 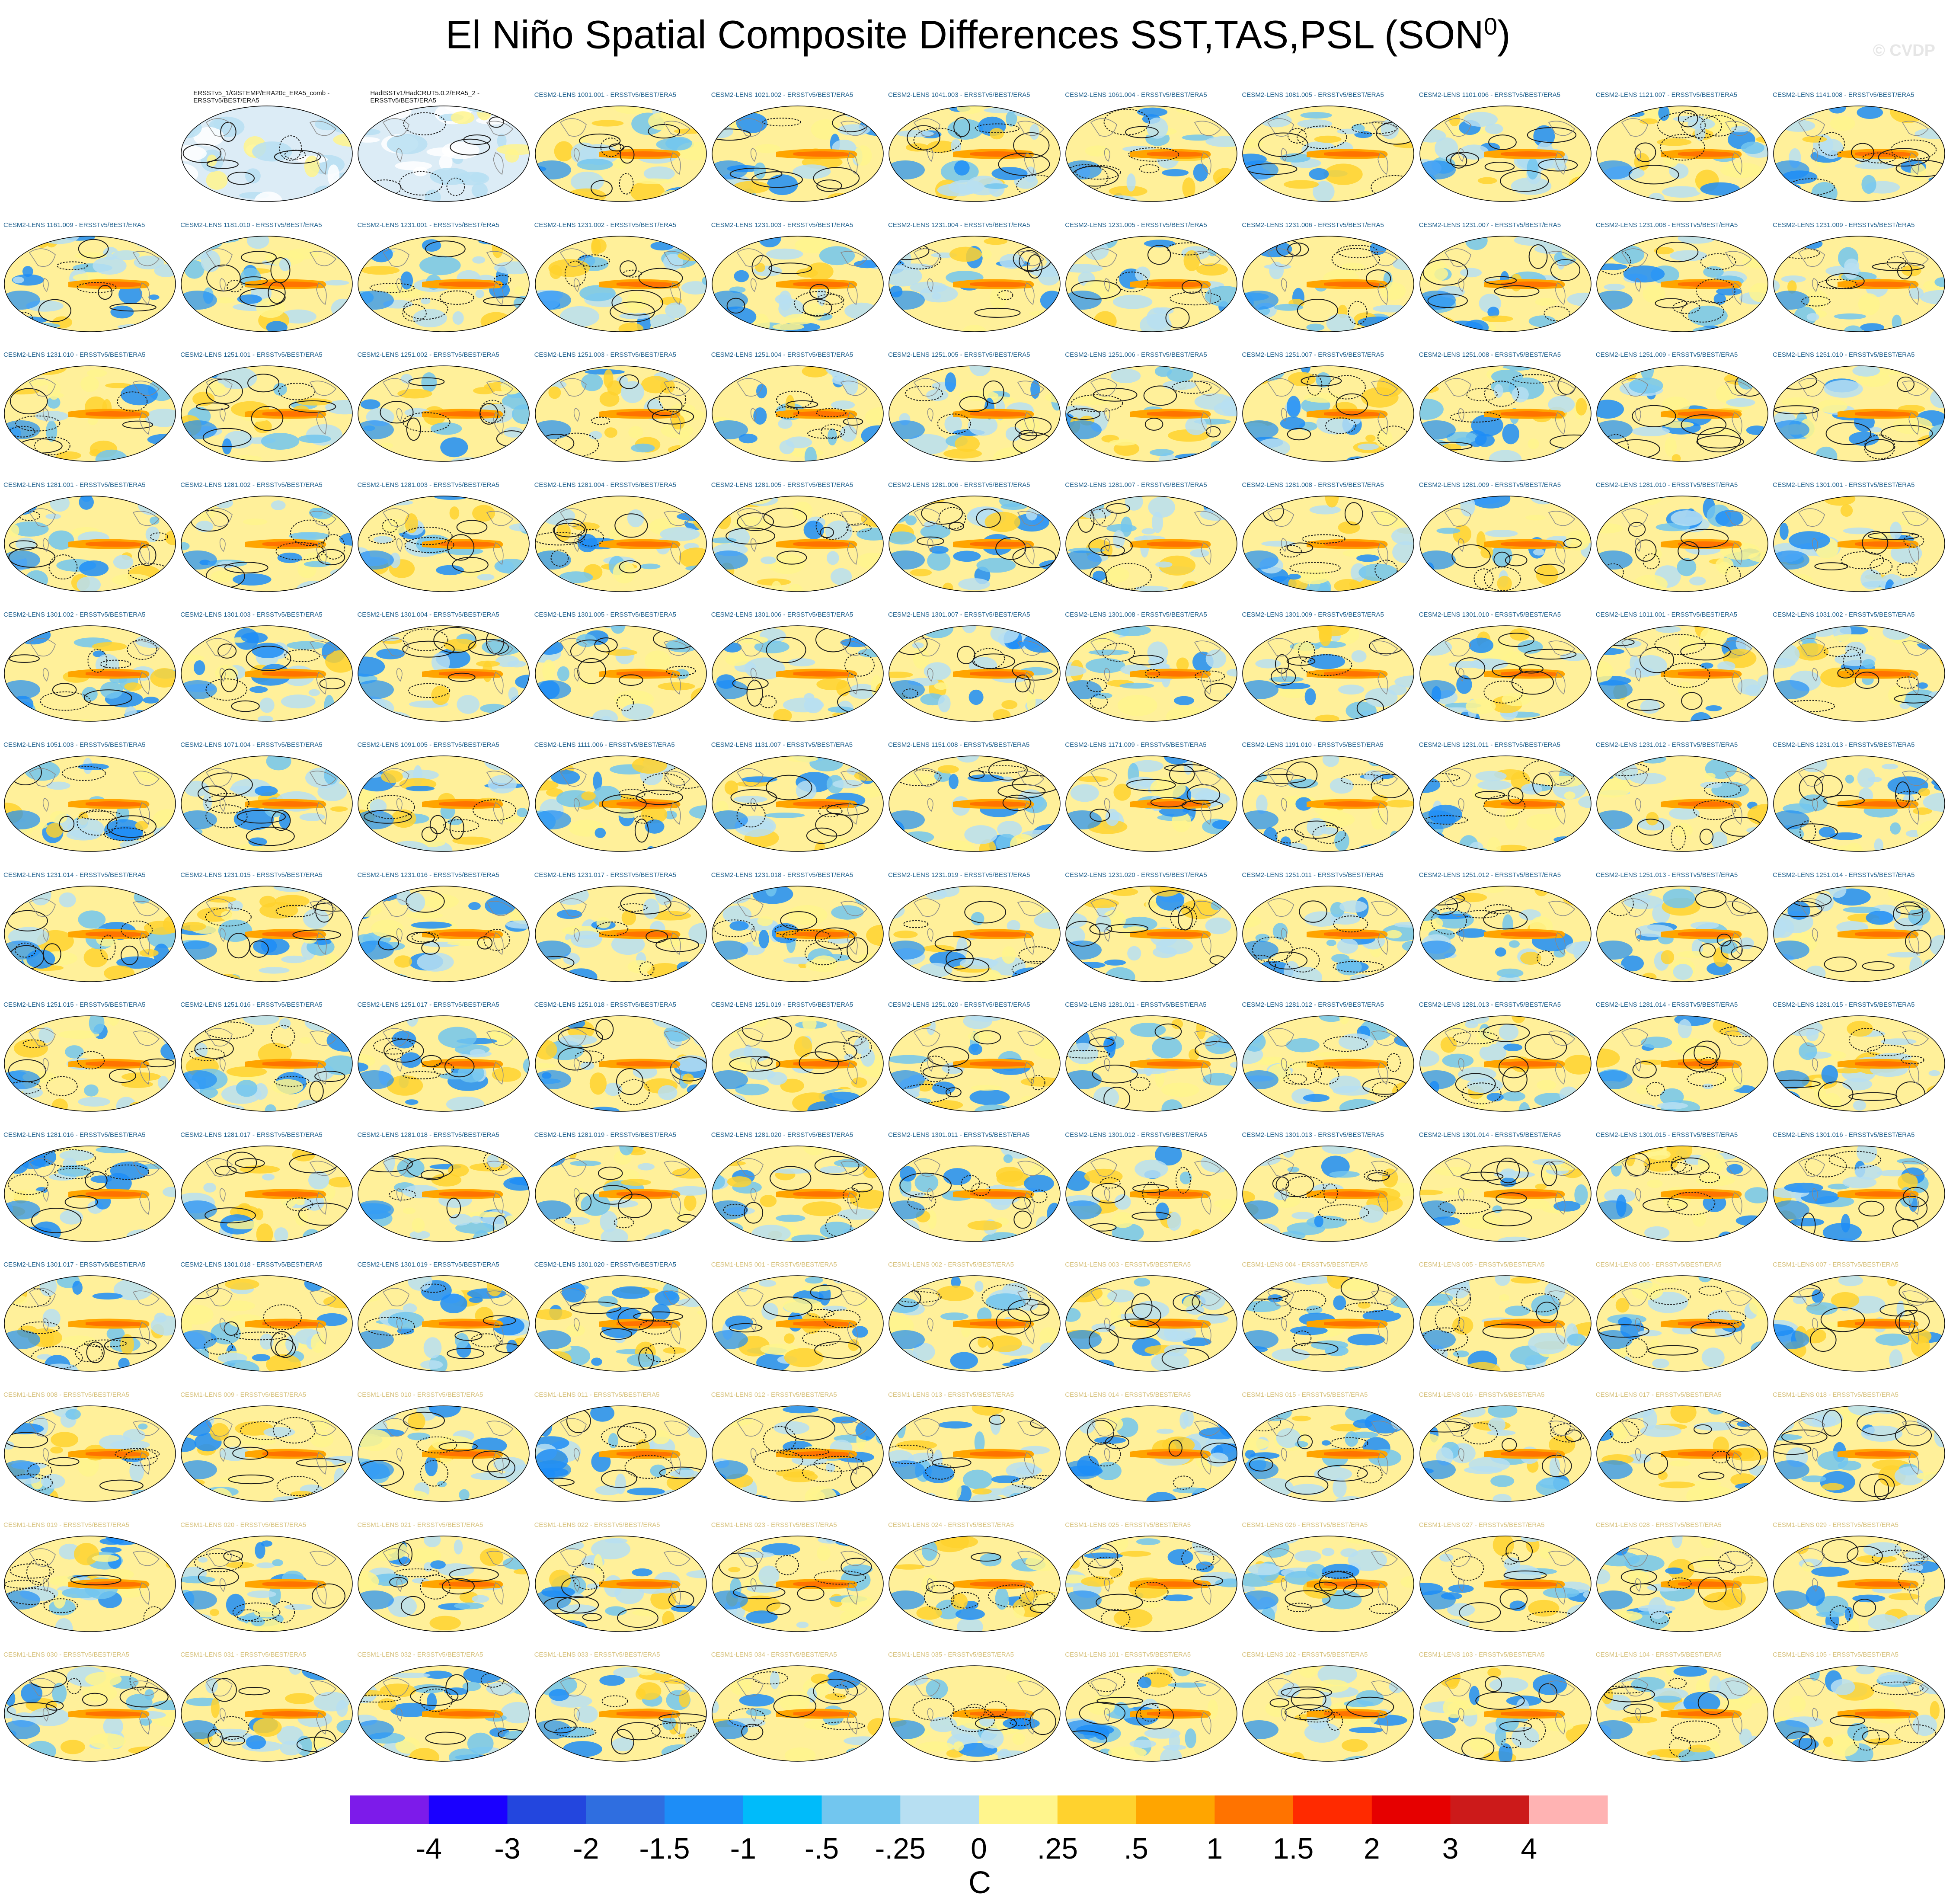 What do you see at coordinates (605, 1265) in the screenshot?
I see `panel-title: CESM2-LENS 1301.020 - ERSSTv5/BEST/ERA5` at bounding box center [605, 1265].